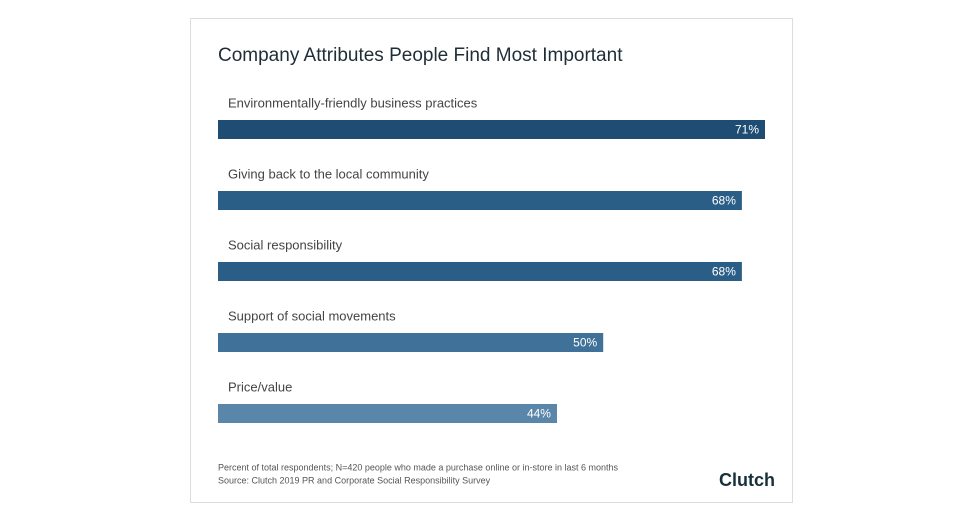 The width and height of the screenshot is (980, 523). I want to click on brand-logo: Clutch, so click(747, 480).